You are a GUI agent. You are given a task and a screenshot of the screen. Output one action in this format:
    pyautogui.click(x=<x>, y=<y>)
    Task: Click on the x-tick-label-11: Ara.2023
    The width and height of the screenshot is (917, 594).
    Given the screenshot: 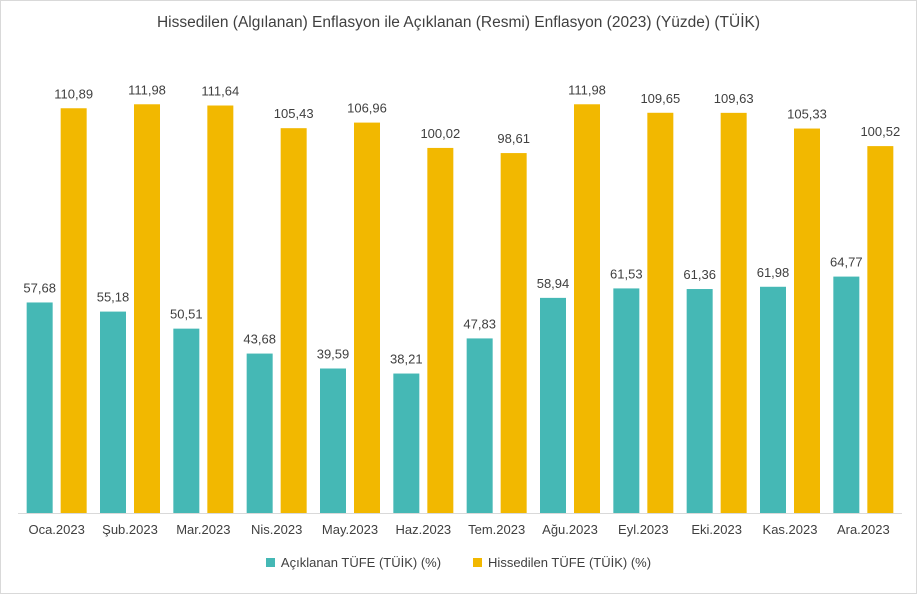 What is the action you would take?
    pyautogui.click(x=863, y=529)
    